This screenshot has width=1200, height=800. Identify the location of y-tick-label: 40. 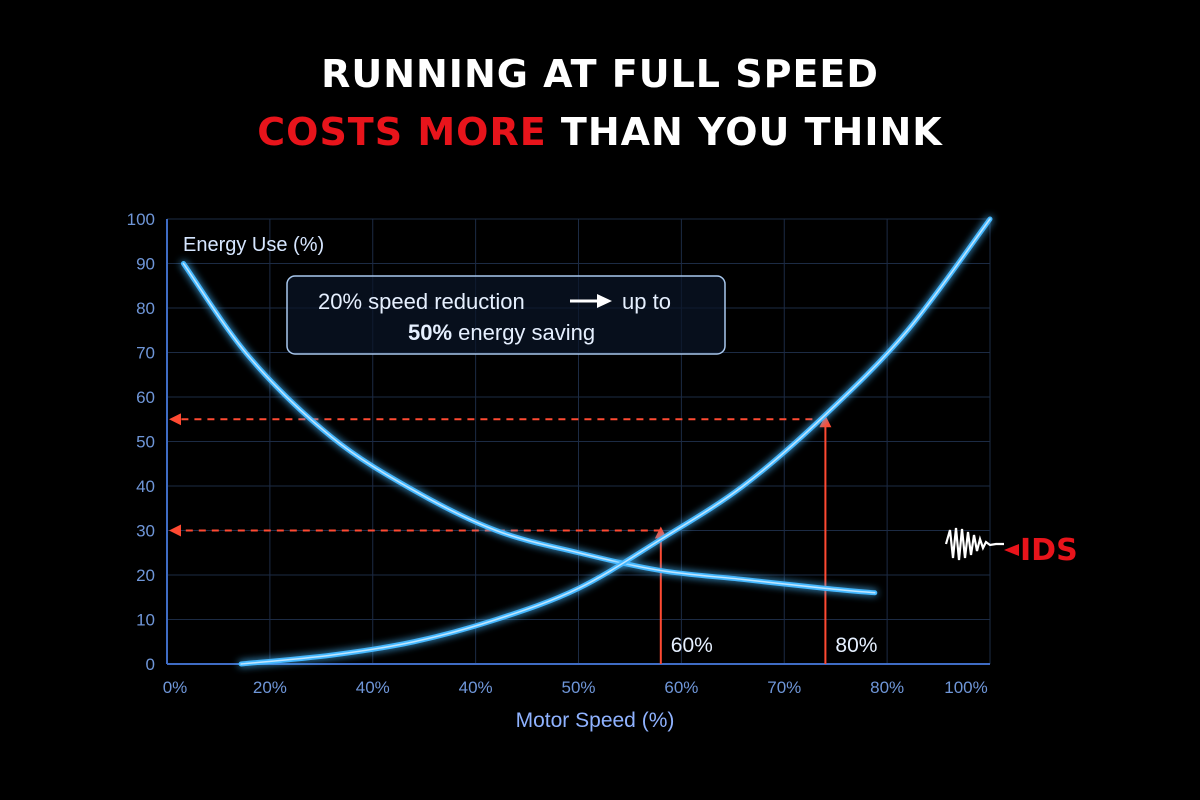
(145, 486).